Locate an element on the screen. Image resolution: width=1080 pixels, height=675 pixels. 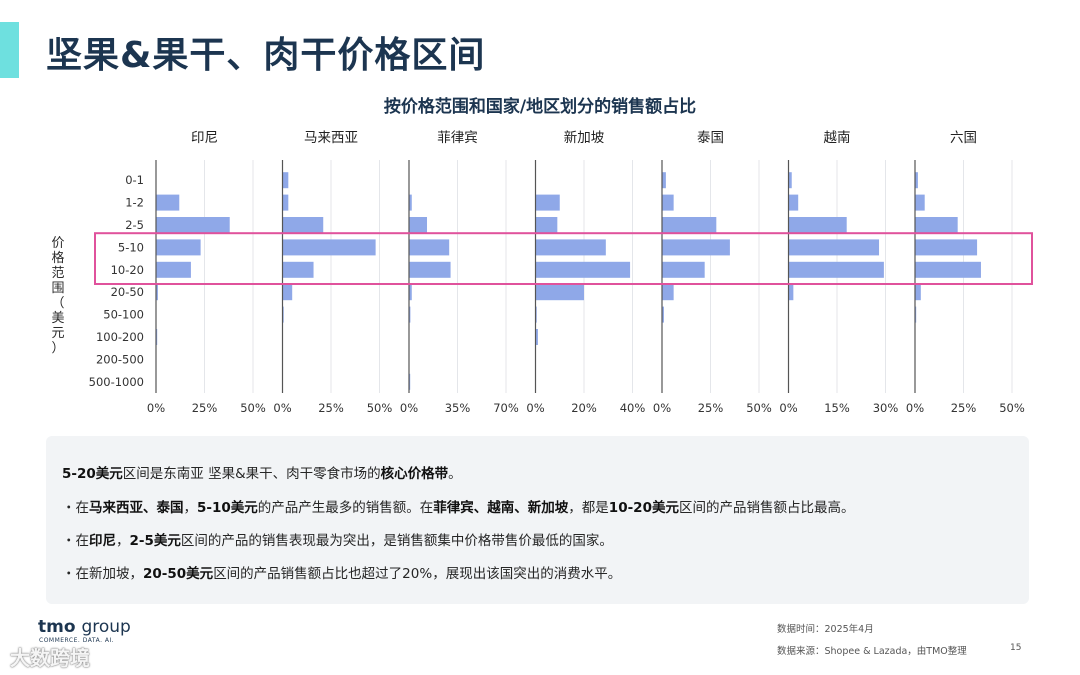
logo-group-text: group is located at coordinates (106, 627).